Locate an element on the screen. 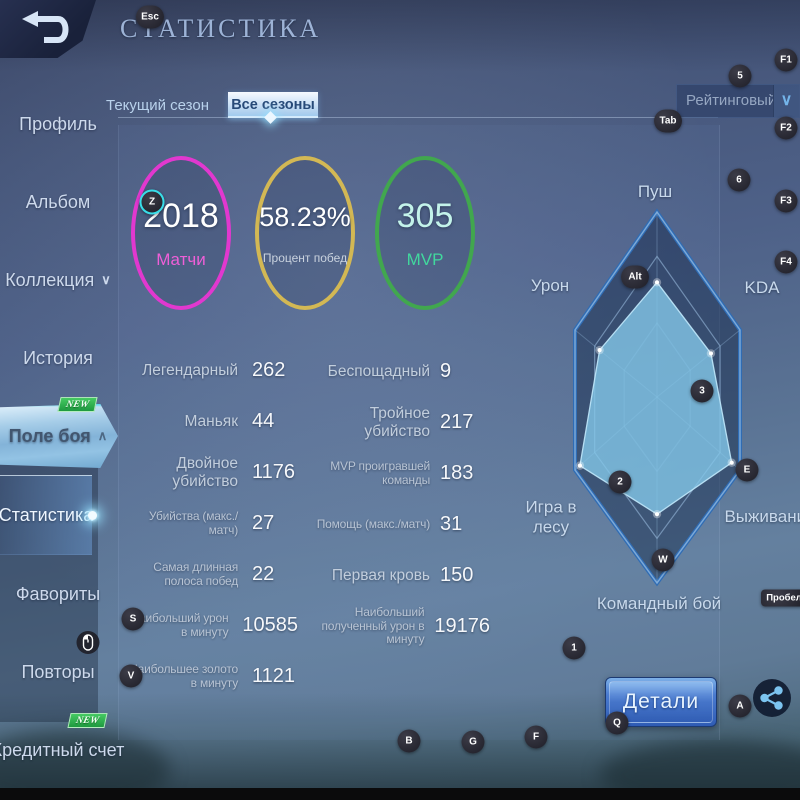 Image resolution: width=800 pixels, height=800 pixels. share-button is located at coordinates (772, 698).